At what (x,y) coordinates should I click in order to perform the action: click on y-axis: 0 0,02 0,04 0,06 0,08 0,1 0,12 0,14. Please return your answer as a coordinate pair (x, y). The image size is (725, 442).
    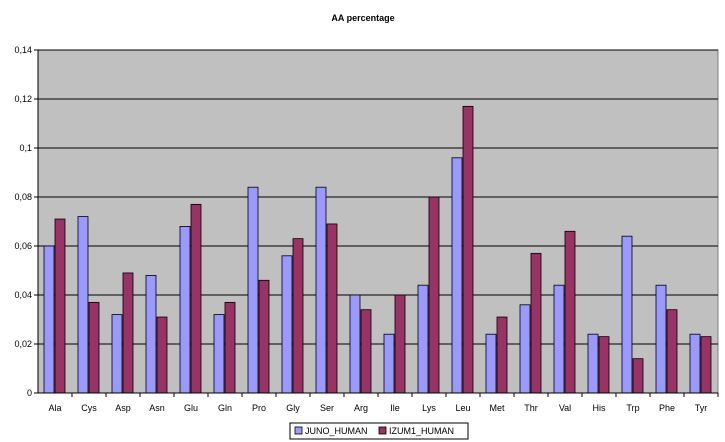
    Looking at the image, I should click on (26, 221).